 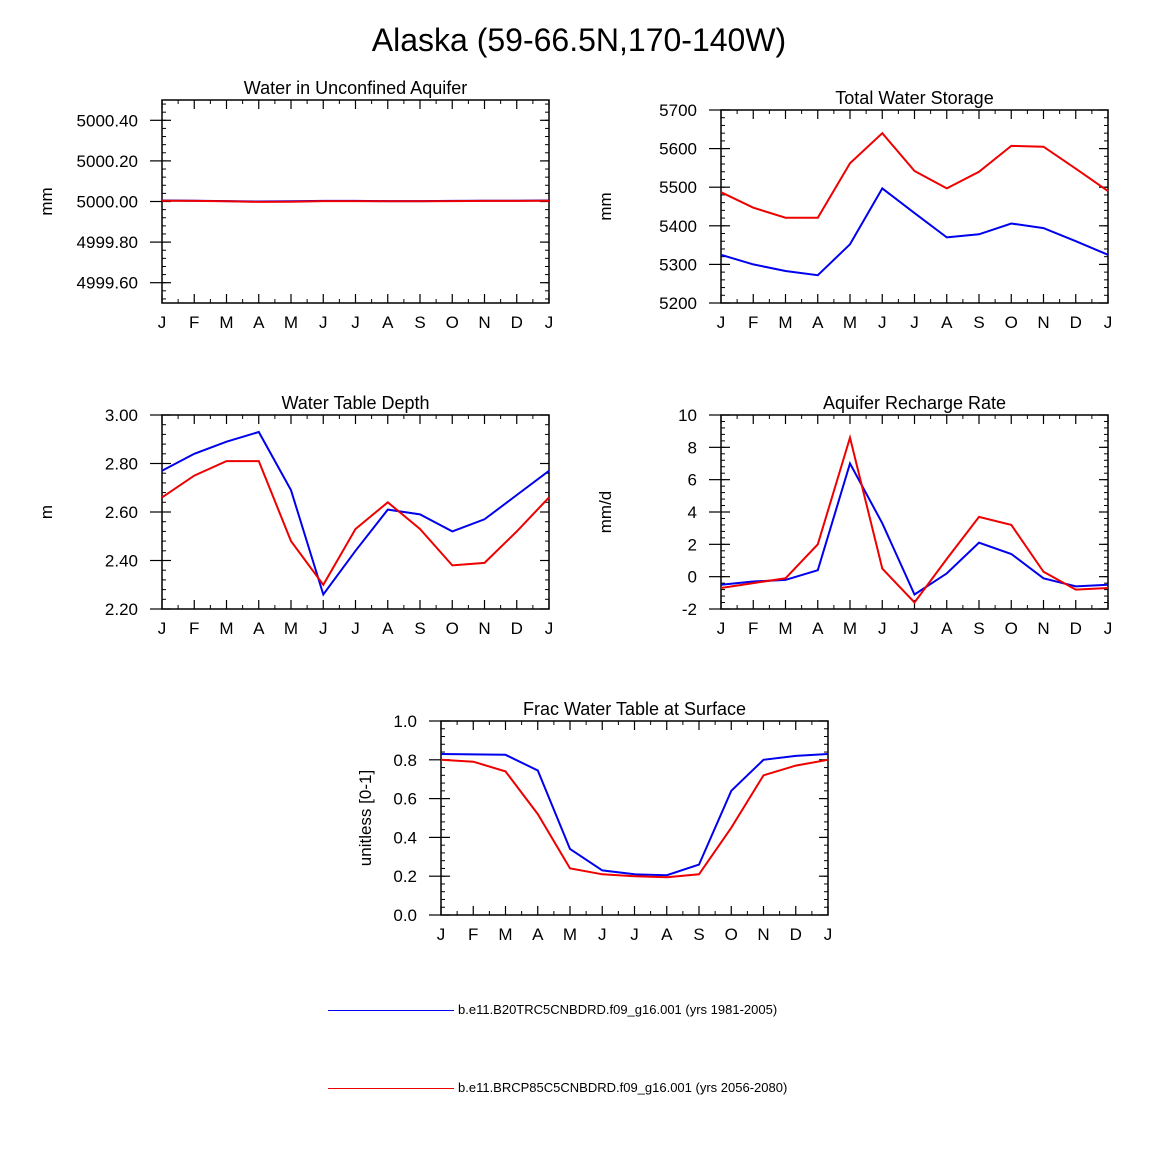 I want to click on plot3-ylabel: m, so click(x=46, y=512).